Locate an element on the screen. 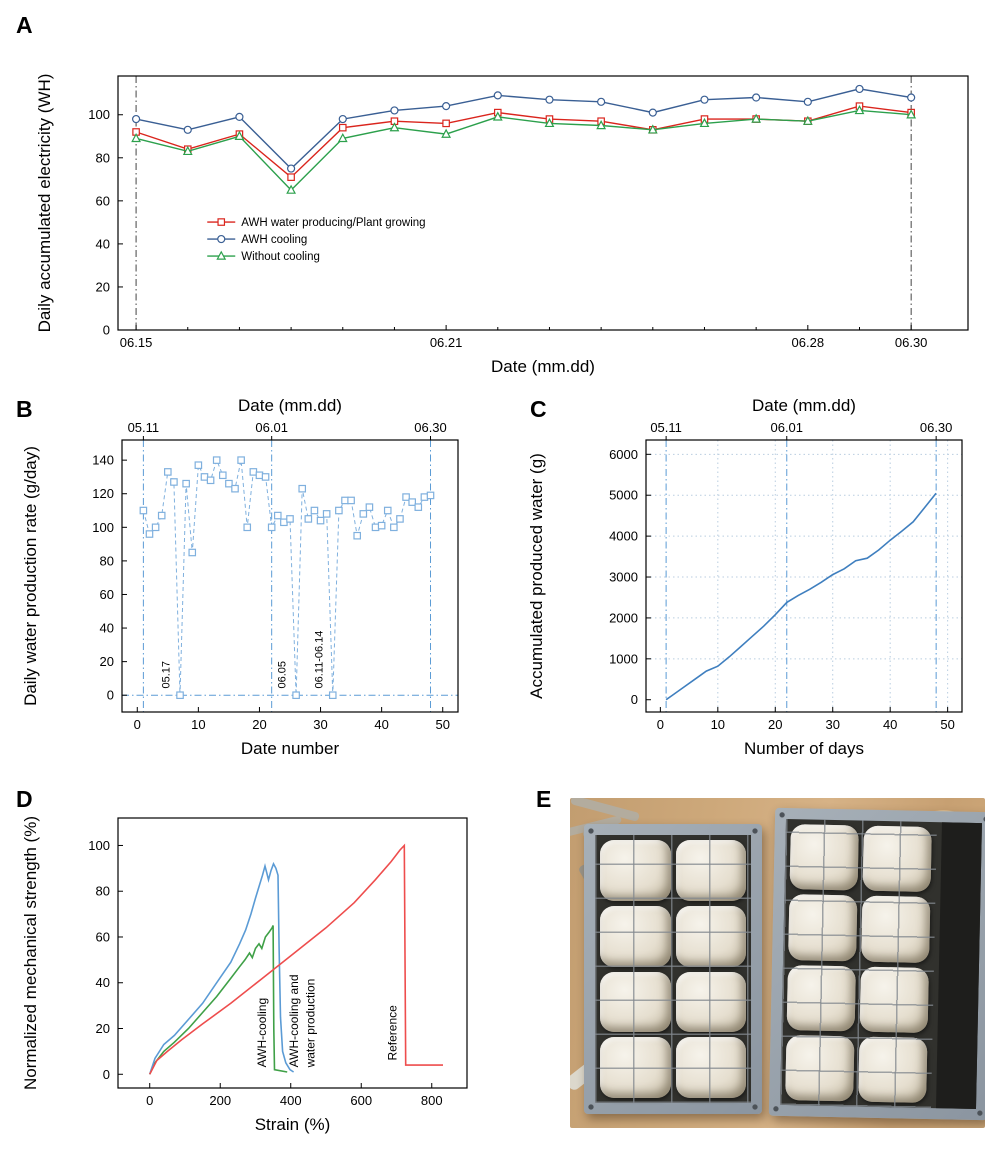  svg-text: 06.28 is located at coordinates (808, 342).